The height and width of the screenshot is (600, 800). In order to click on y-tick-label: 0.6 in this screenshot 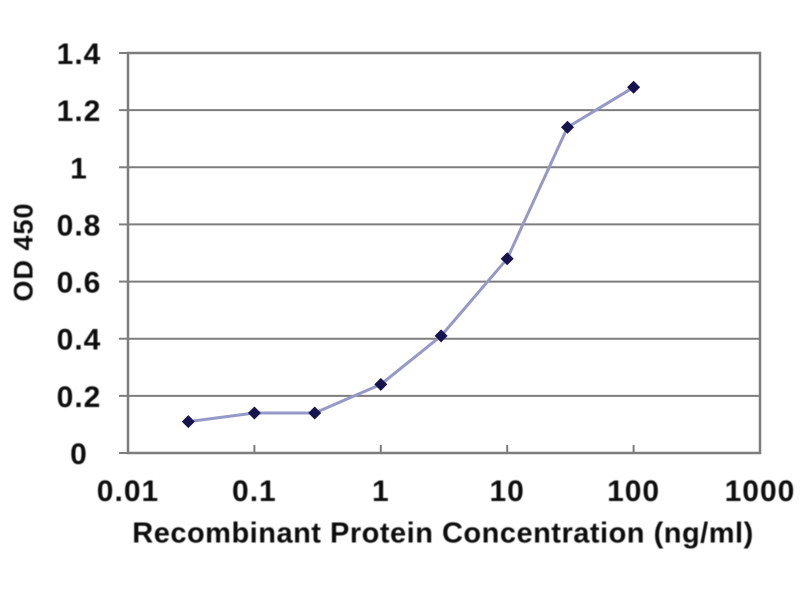, I will do `click(79, 283)`.